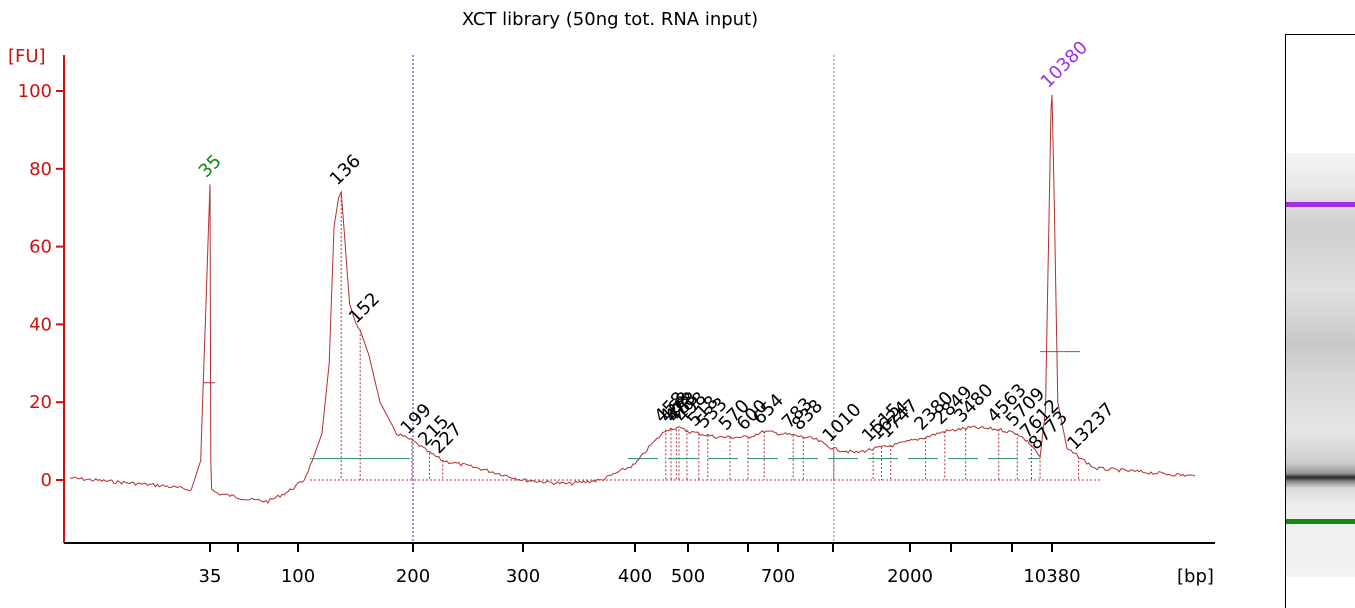  Describe the element at coordinates (35, 91) in the screenshot. I see `y-tick-label: 100` at that location.